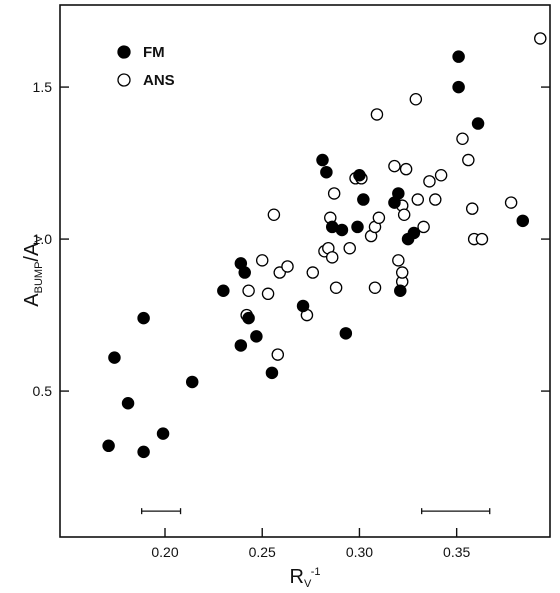 The image size is (560, 593). Describe the element at coordinates (33, 271) in the screenshot. I see `y-axis-label: ABUMP/AV` at that location.